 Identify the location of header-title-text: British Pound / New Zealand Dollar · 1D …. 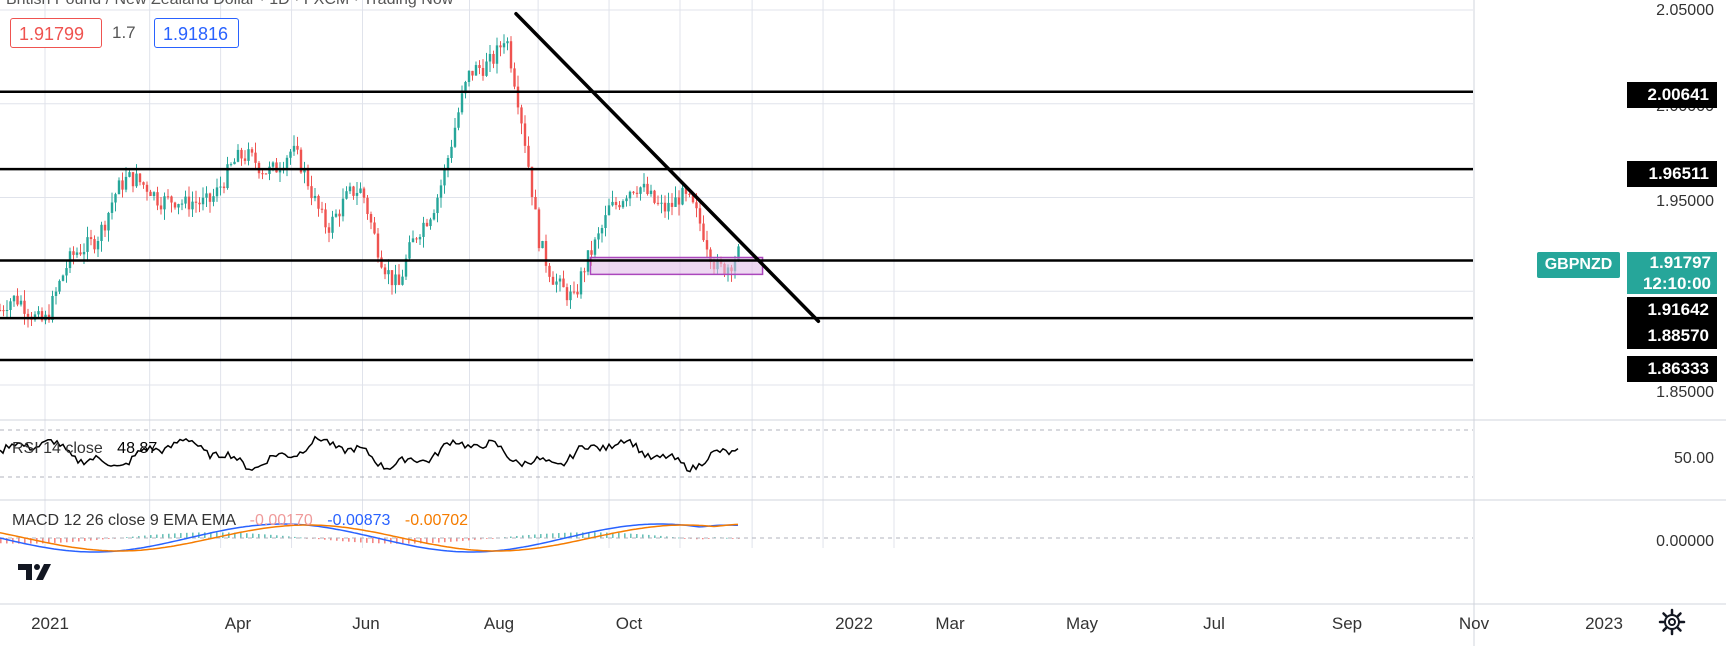
(226, 4).